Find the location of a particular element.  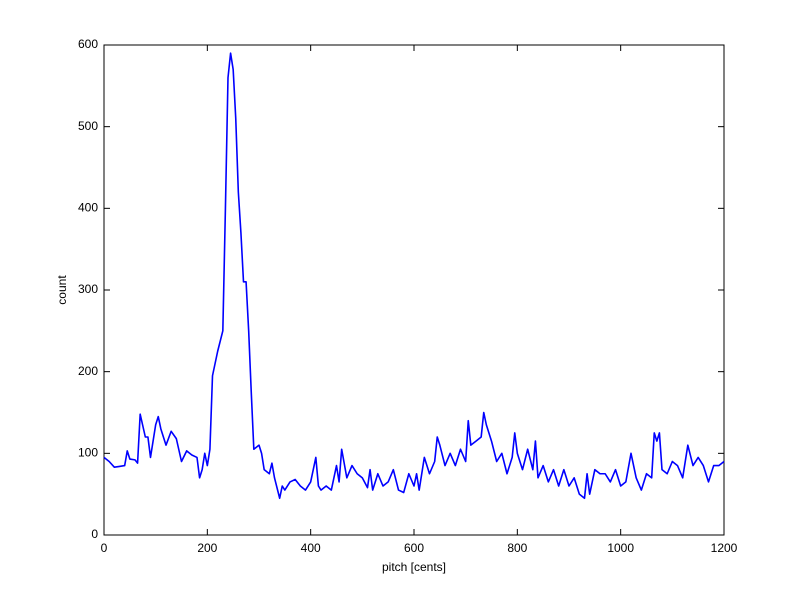

y-axis-label: count is located at coordinates (62, 290).